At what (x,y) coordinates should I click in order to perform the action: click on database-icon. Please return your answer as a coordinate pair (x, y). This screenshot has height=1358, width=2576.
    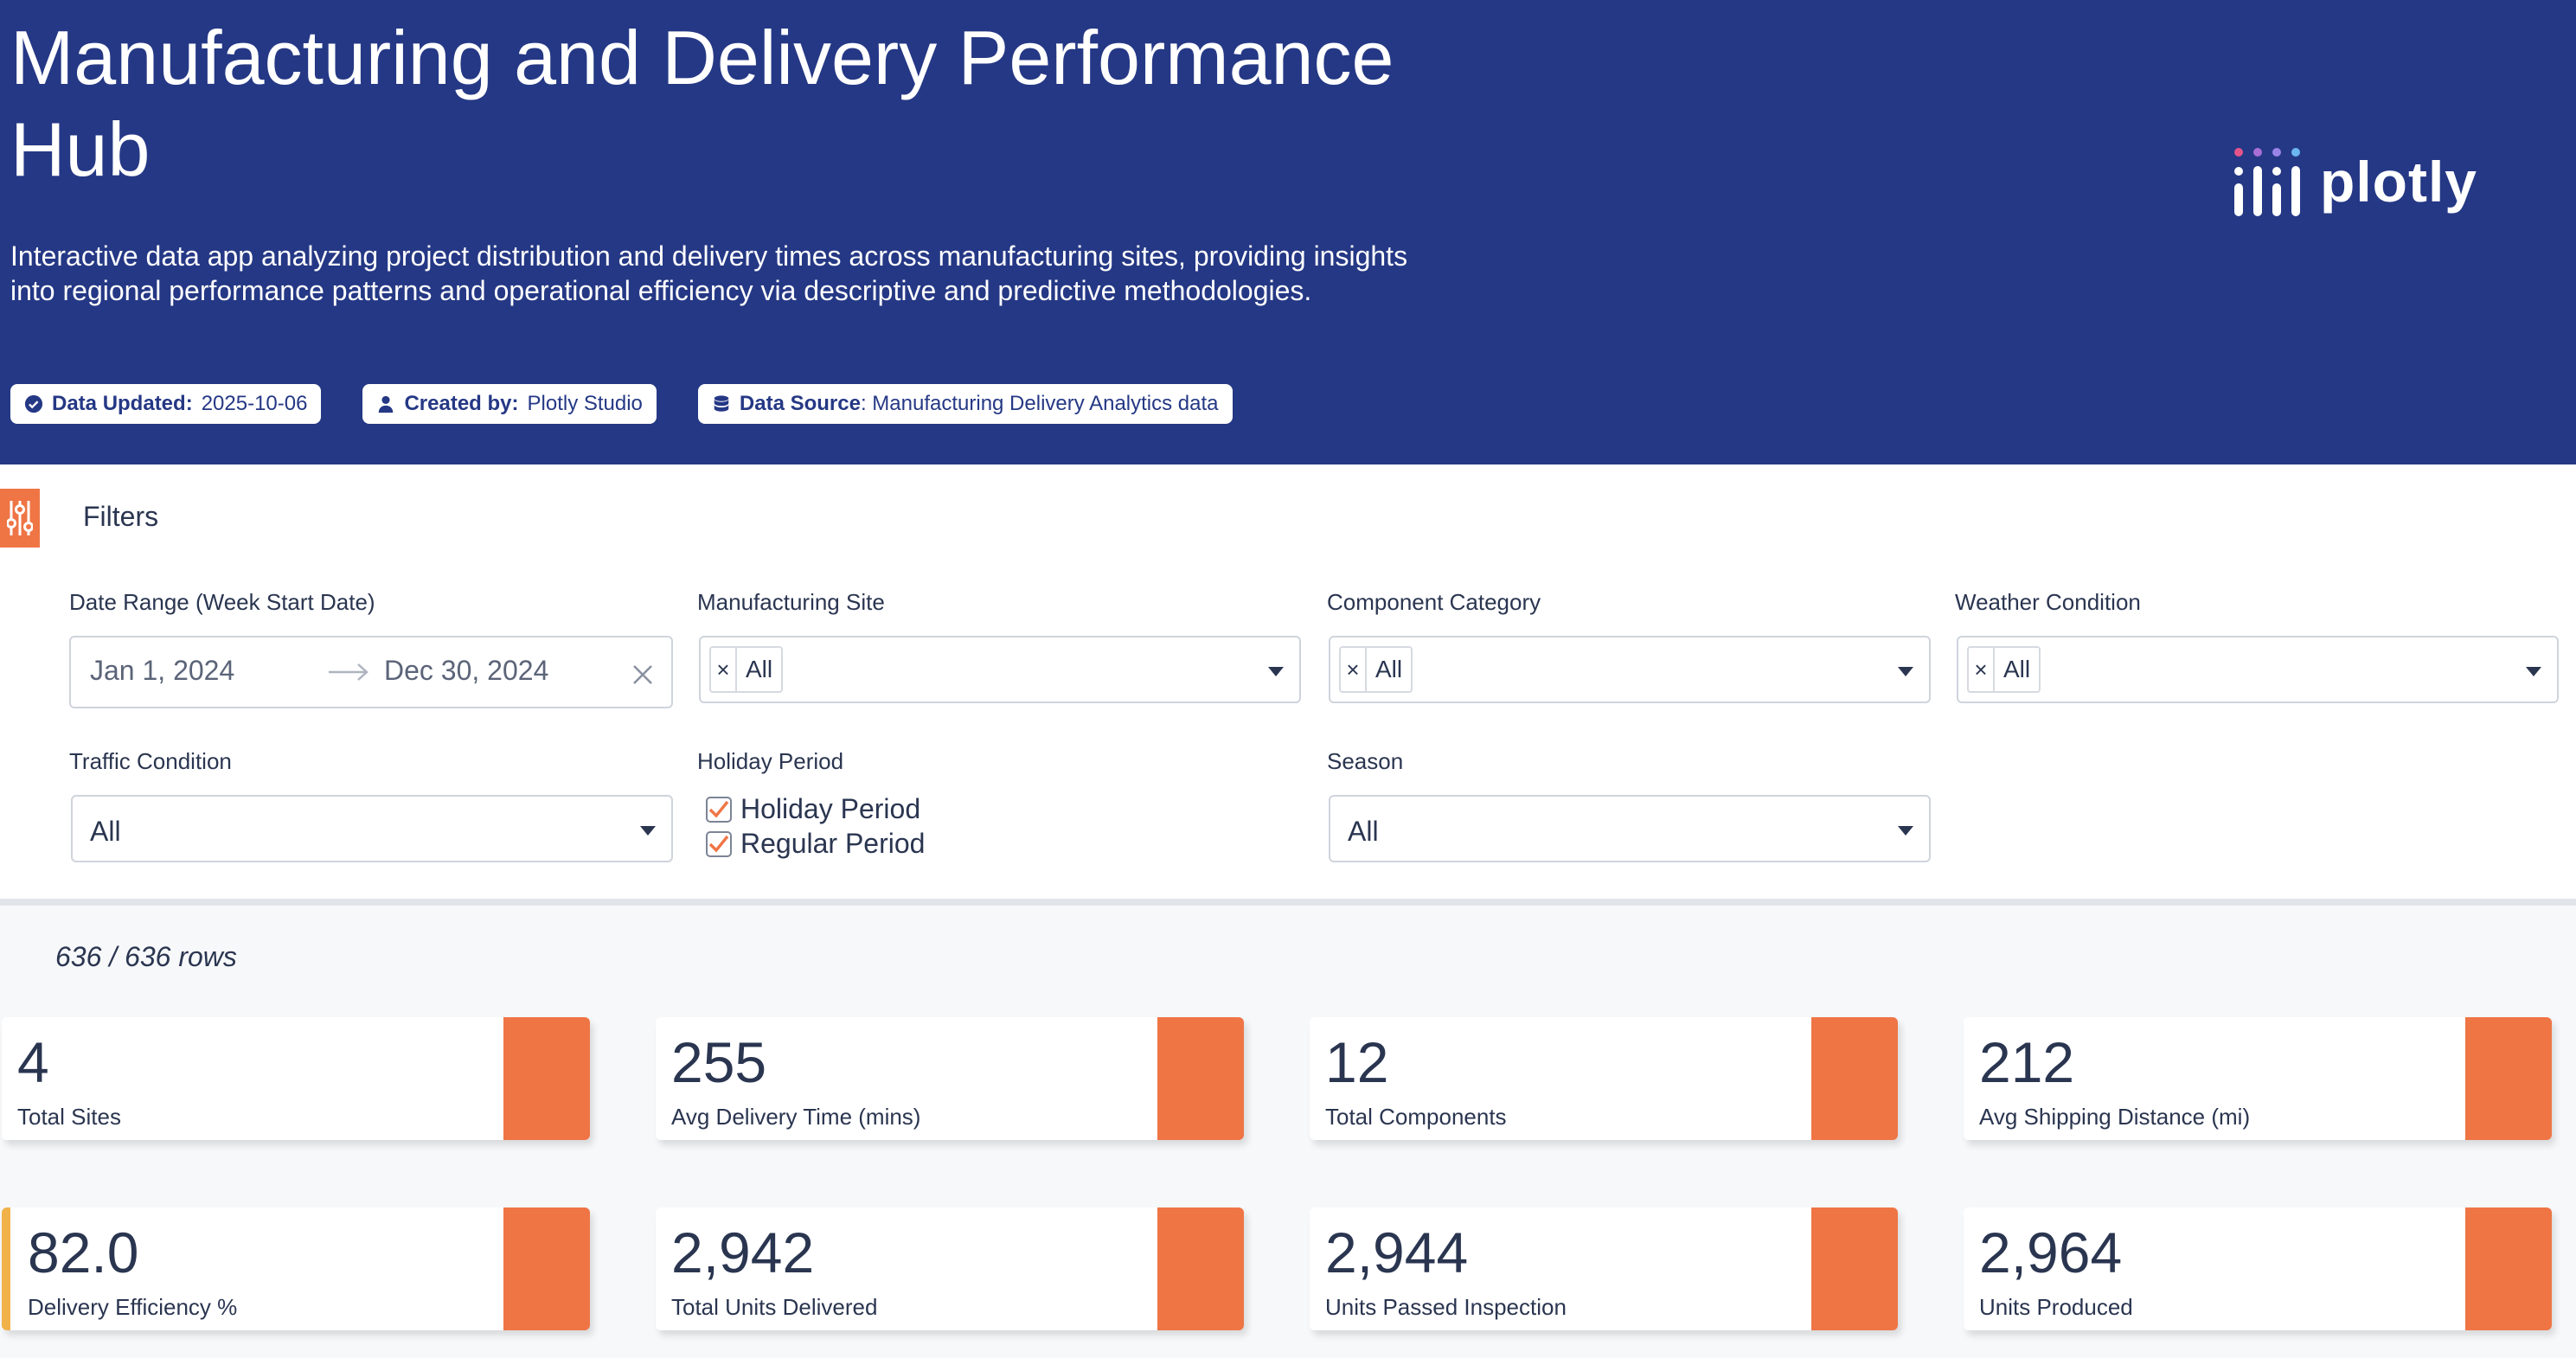
    Looking at the image, I should click on (721, 403).